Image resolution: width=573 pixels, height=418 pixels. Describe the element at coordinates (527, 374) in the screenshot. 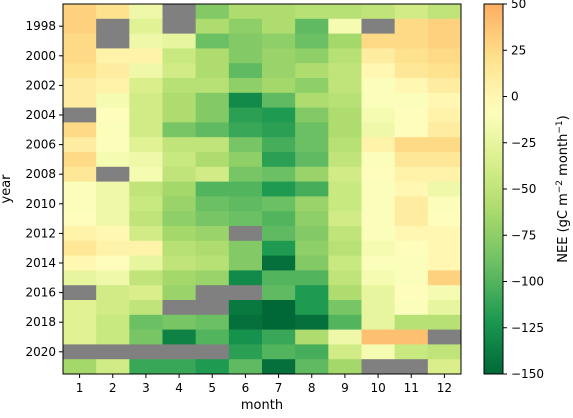

I see `colorbar-tick-label: −150` at that location.